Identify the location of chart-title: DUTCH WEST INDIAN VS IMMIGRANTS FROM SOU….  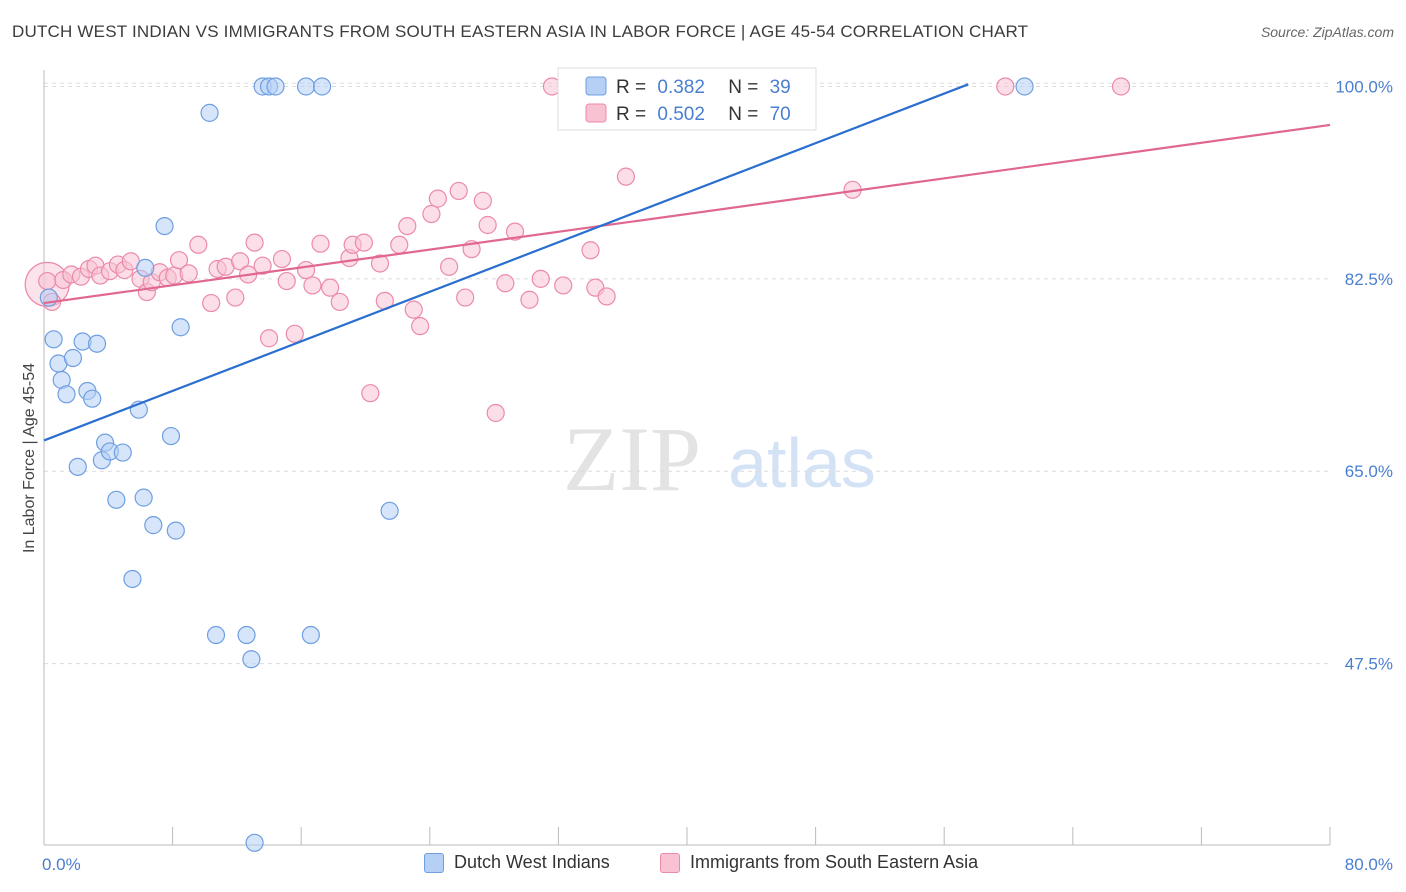
(520, 31).